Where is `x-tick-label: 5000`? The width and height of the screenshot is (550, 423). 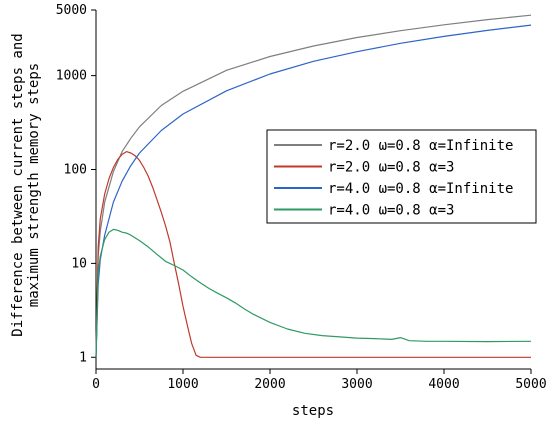
x-tick-label: 5000 is located at coordinates (530, 384).